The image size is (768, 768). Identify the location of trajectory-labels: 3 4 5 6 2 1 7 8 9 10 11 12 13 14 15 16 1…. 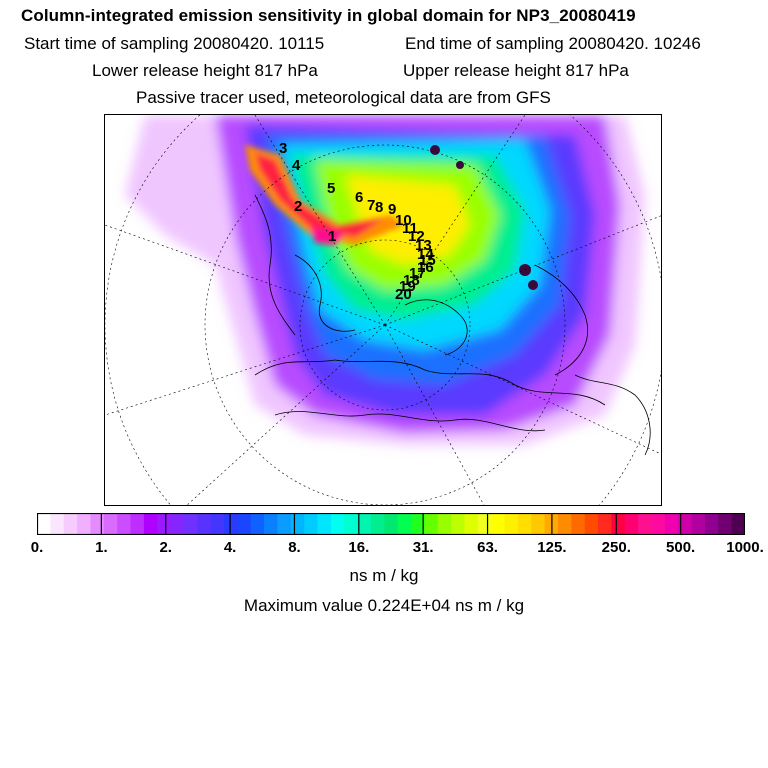
(357, 221).